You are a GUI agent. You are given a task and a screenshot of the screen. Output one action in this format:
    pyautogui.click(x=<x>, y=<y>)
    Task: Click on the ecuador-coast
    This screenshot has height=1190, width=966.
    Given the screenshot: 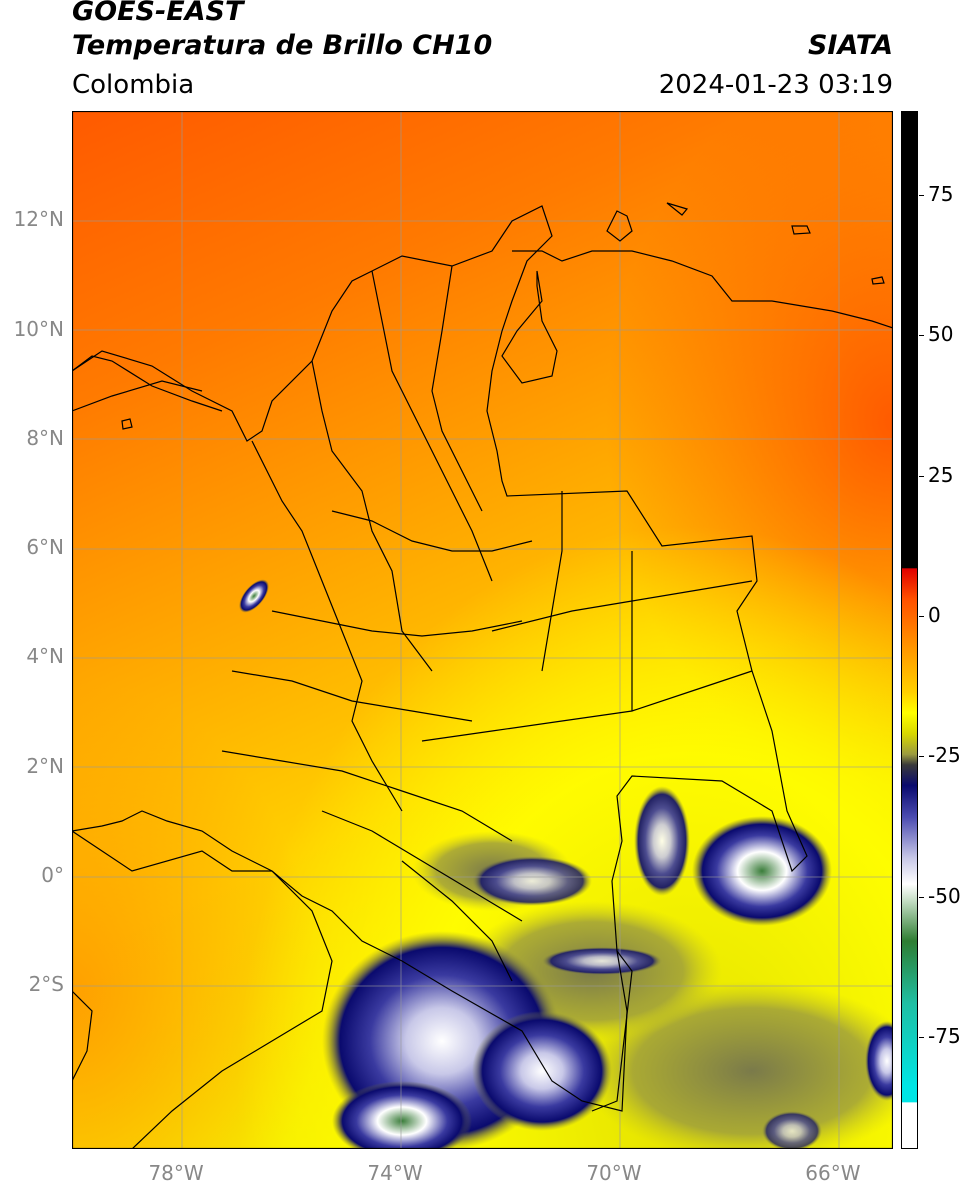 What is the action you would take?
    pyautogui.click(x=82, y=1036)
    